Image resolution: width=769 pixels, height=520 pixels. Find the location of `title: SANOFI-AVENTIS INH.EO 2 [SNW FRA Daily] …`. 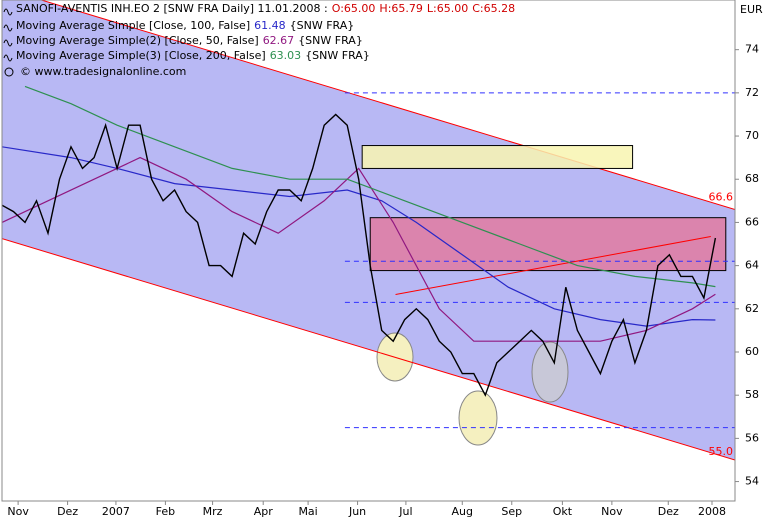

title: SANOFI-AVENTIS INH.EO 2 [SNW FRA Daily] … is located at coordinates (172, 8).